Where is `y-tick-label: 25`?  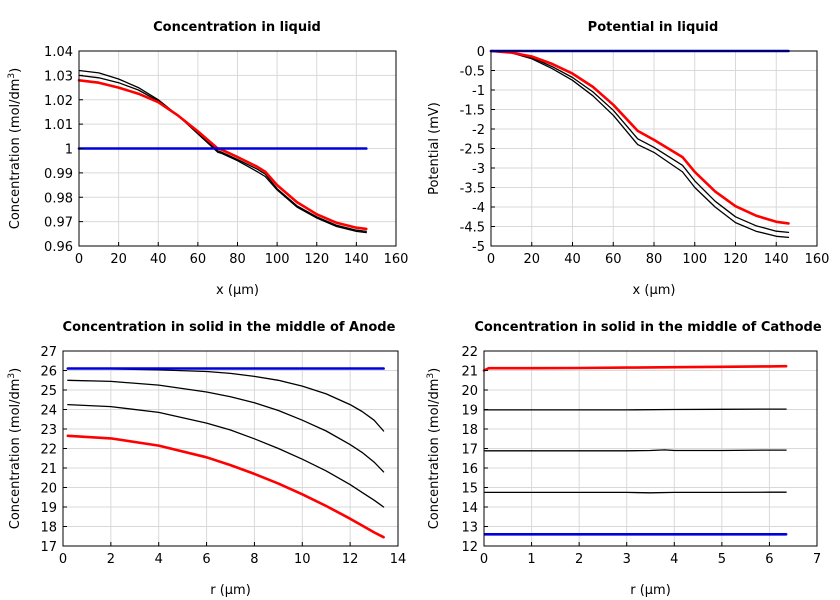 y-tick-label: 25 is located at coordinates (48, 391).